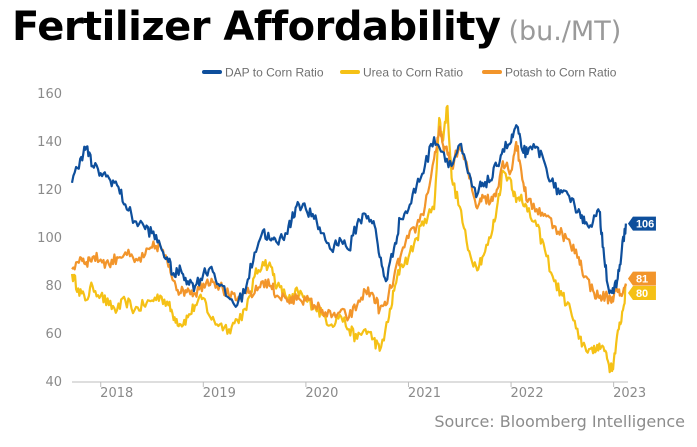  Describe the element at coordinates (49, 190) in the screenshot. I see `y-tick-label: 120` at that location.